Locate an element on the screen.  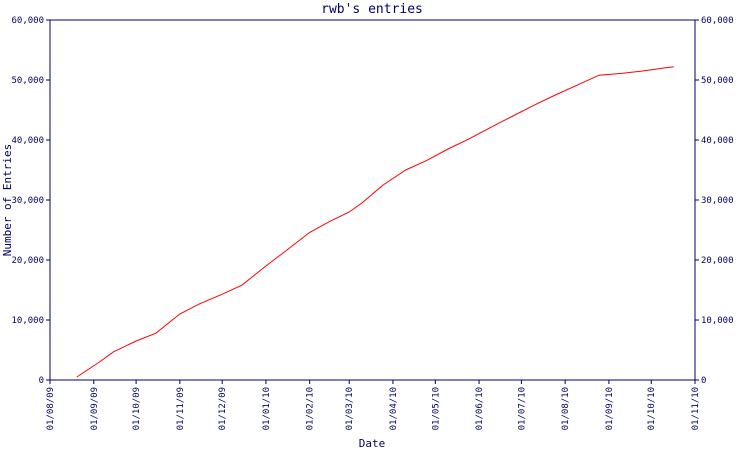
y-tick-label-left: 50,000 is located at coordinates (27, 81).